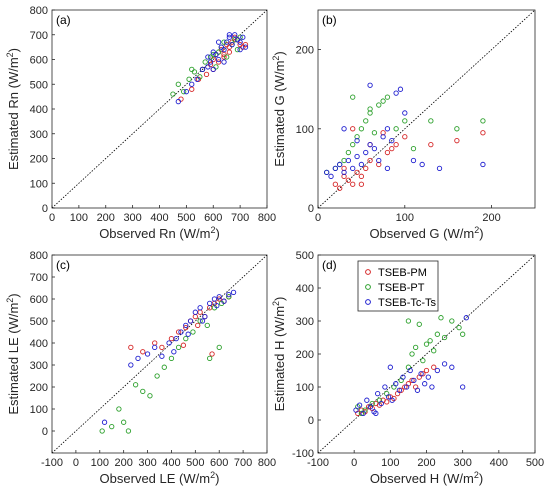 Image resolution: width=550 pixels, height=494 pixels. Describe the element at coordinates (398, 286) in the screenshot. I see `legend: TSEB-PM TSEB-PT TSEB-Tc-Ts` at that location.